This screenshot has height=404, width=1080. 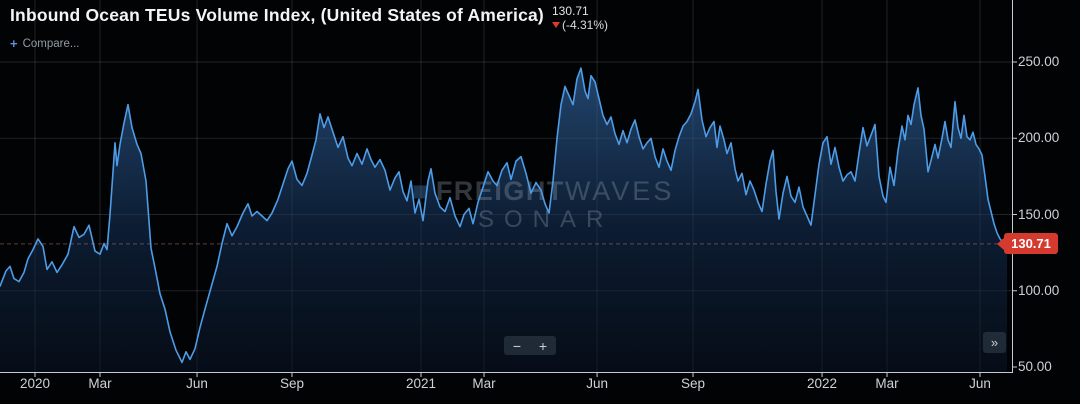 I want to click on scroll-forward-button: », so click(x=994, y=342).